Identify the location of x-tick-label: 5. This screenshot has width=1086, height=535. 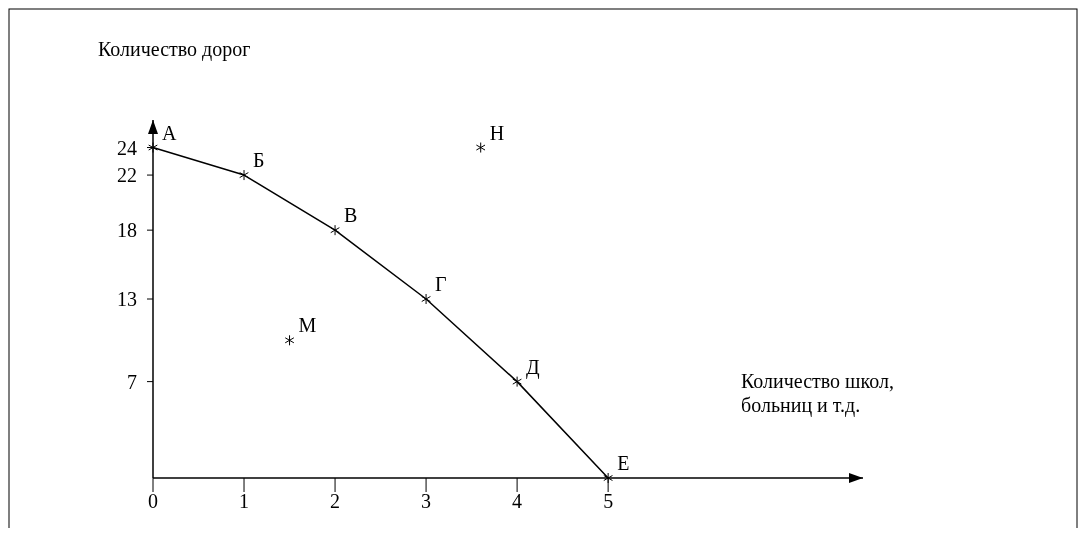
(608, 501).